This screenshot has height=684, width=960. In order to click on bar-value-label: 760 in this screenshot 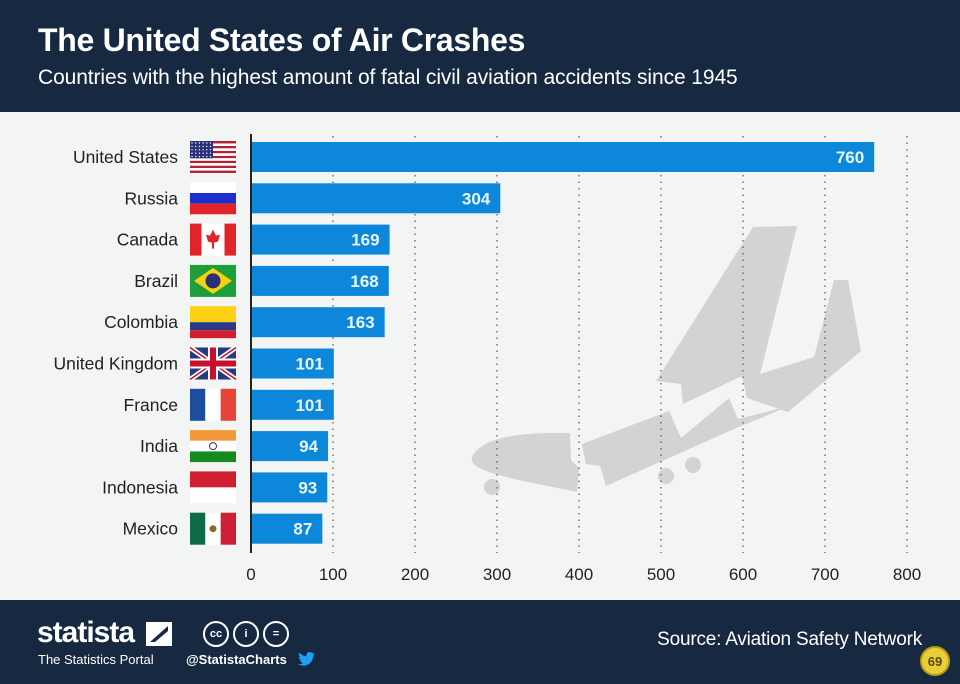, I will do `click(850, 157)`.